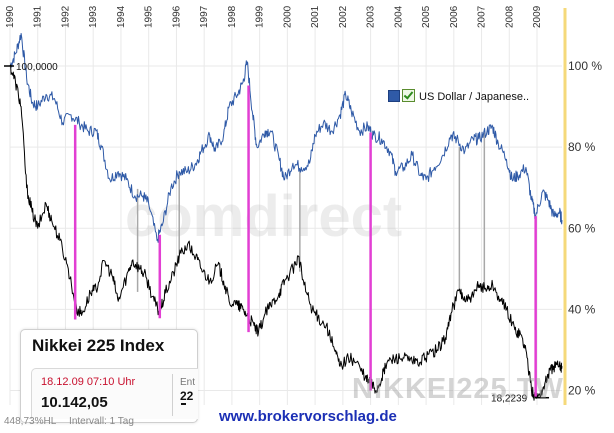 The width and height of the screenshot is (614, 433). What do you see at coordinates (343, 16) in the screenshot?
I see `x-tick-label: 2002` at bounding box center [343, 16].